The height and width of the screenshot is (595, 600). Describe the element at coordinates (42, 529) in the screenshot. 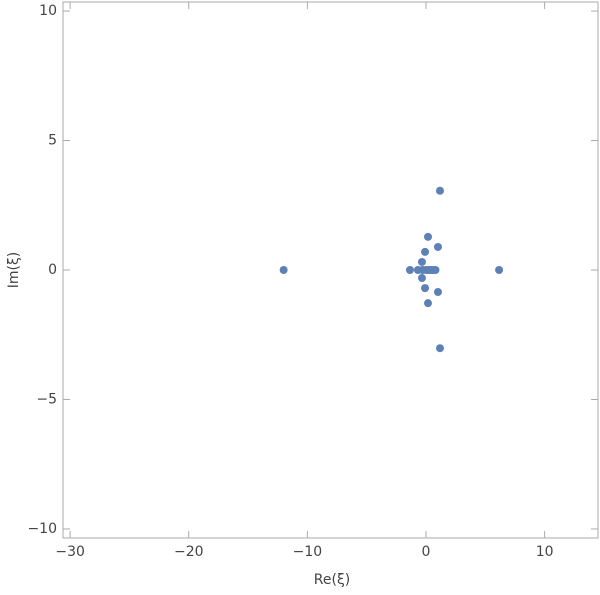

I see `y-tick-label: −10` at that location.